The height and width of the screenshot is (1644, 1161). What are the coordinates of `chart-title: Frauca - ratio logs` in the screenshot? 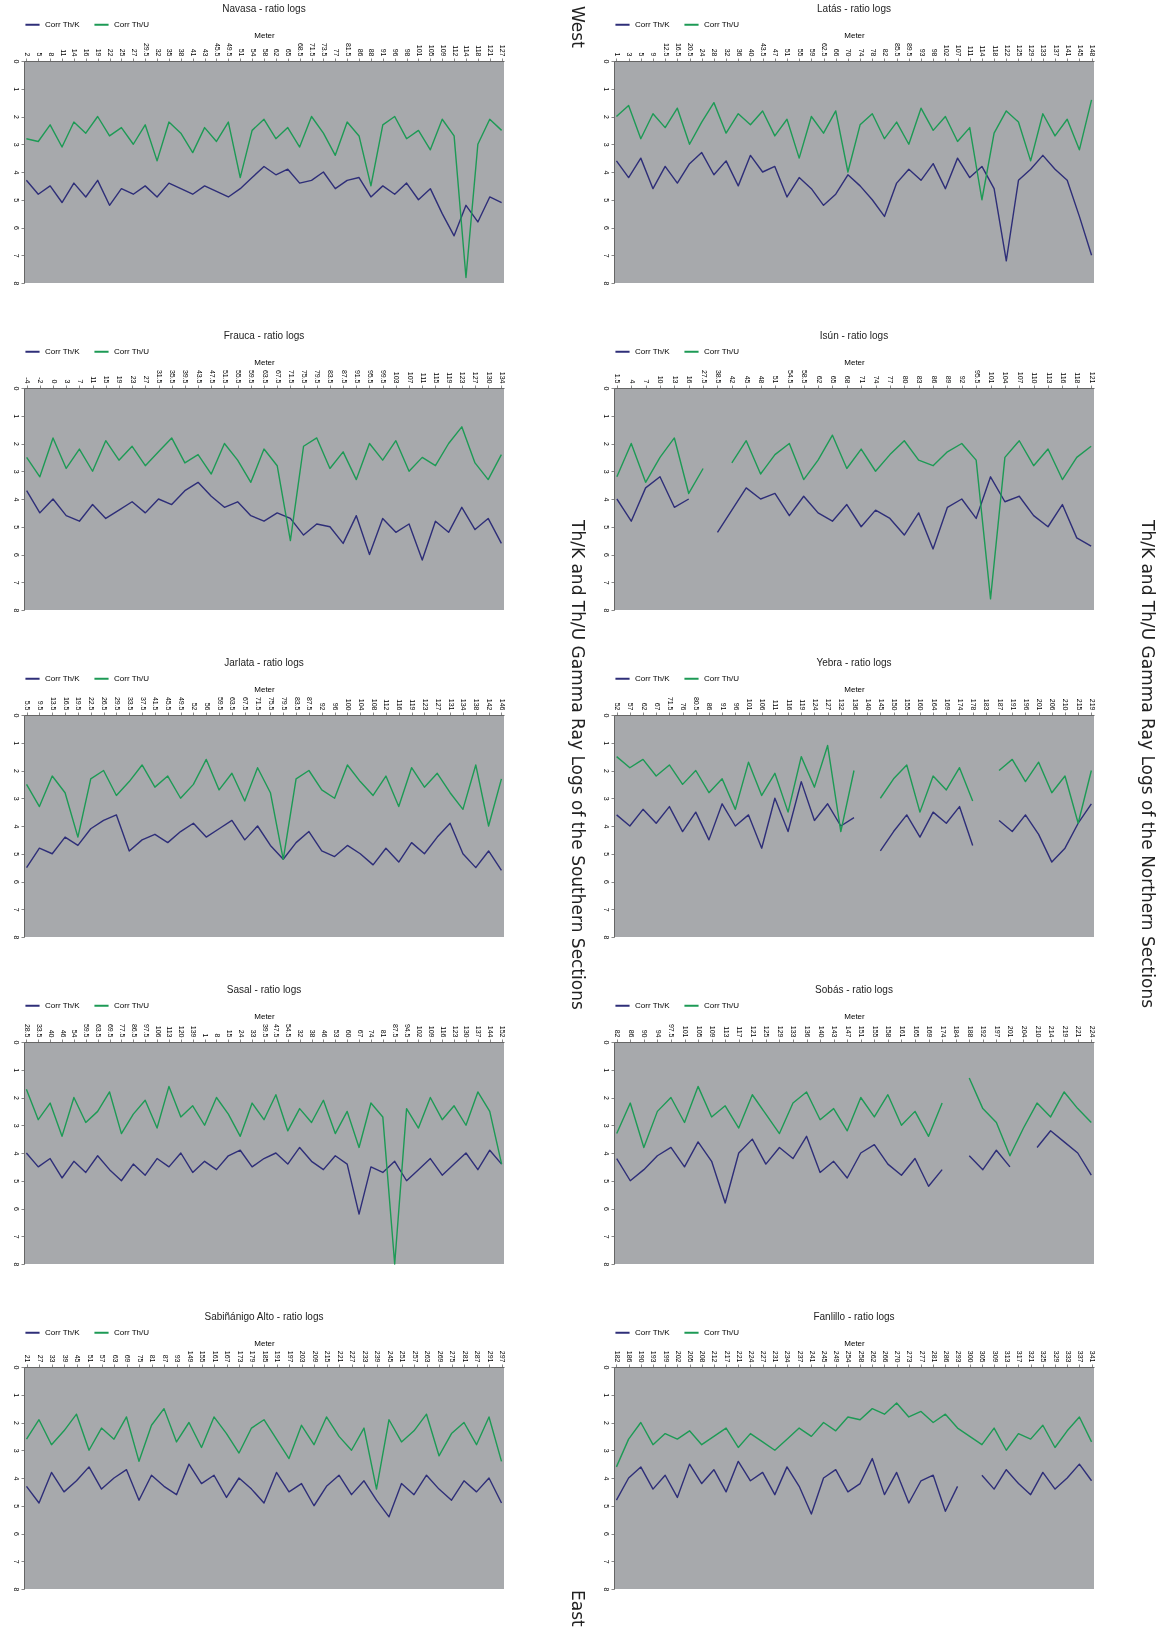 It's located at (264, 335).